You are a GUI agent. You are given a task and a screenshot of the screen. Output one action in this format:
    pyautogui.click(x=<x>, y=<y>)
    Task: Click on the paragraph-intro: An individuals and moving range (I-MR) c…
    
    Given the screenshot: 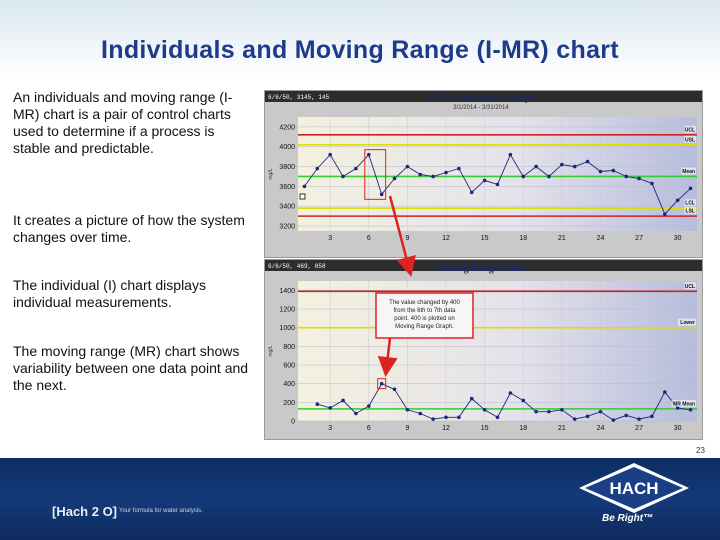 What is the action you would take?
    pyautogui.click(x=123, y=122)
    